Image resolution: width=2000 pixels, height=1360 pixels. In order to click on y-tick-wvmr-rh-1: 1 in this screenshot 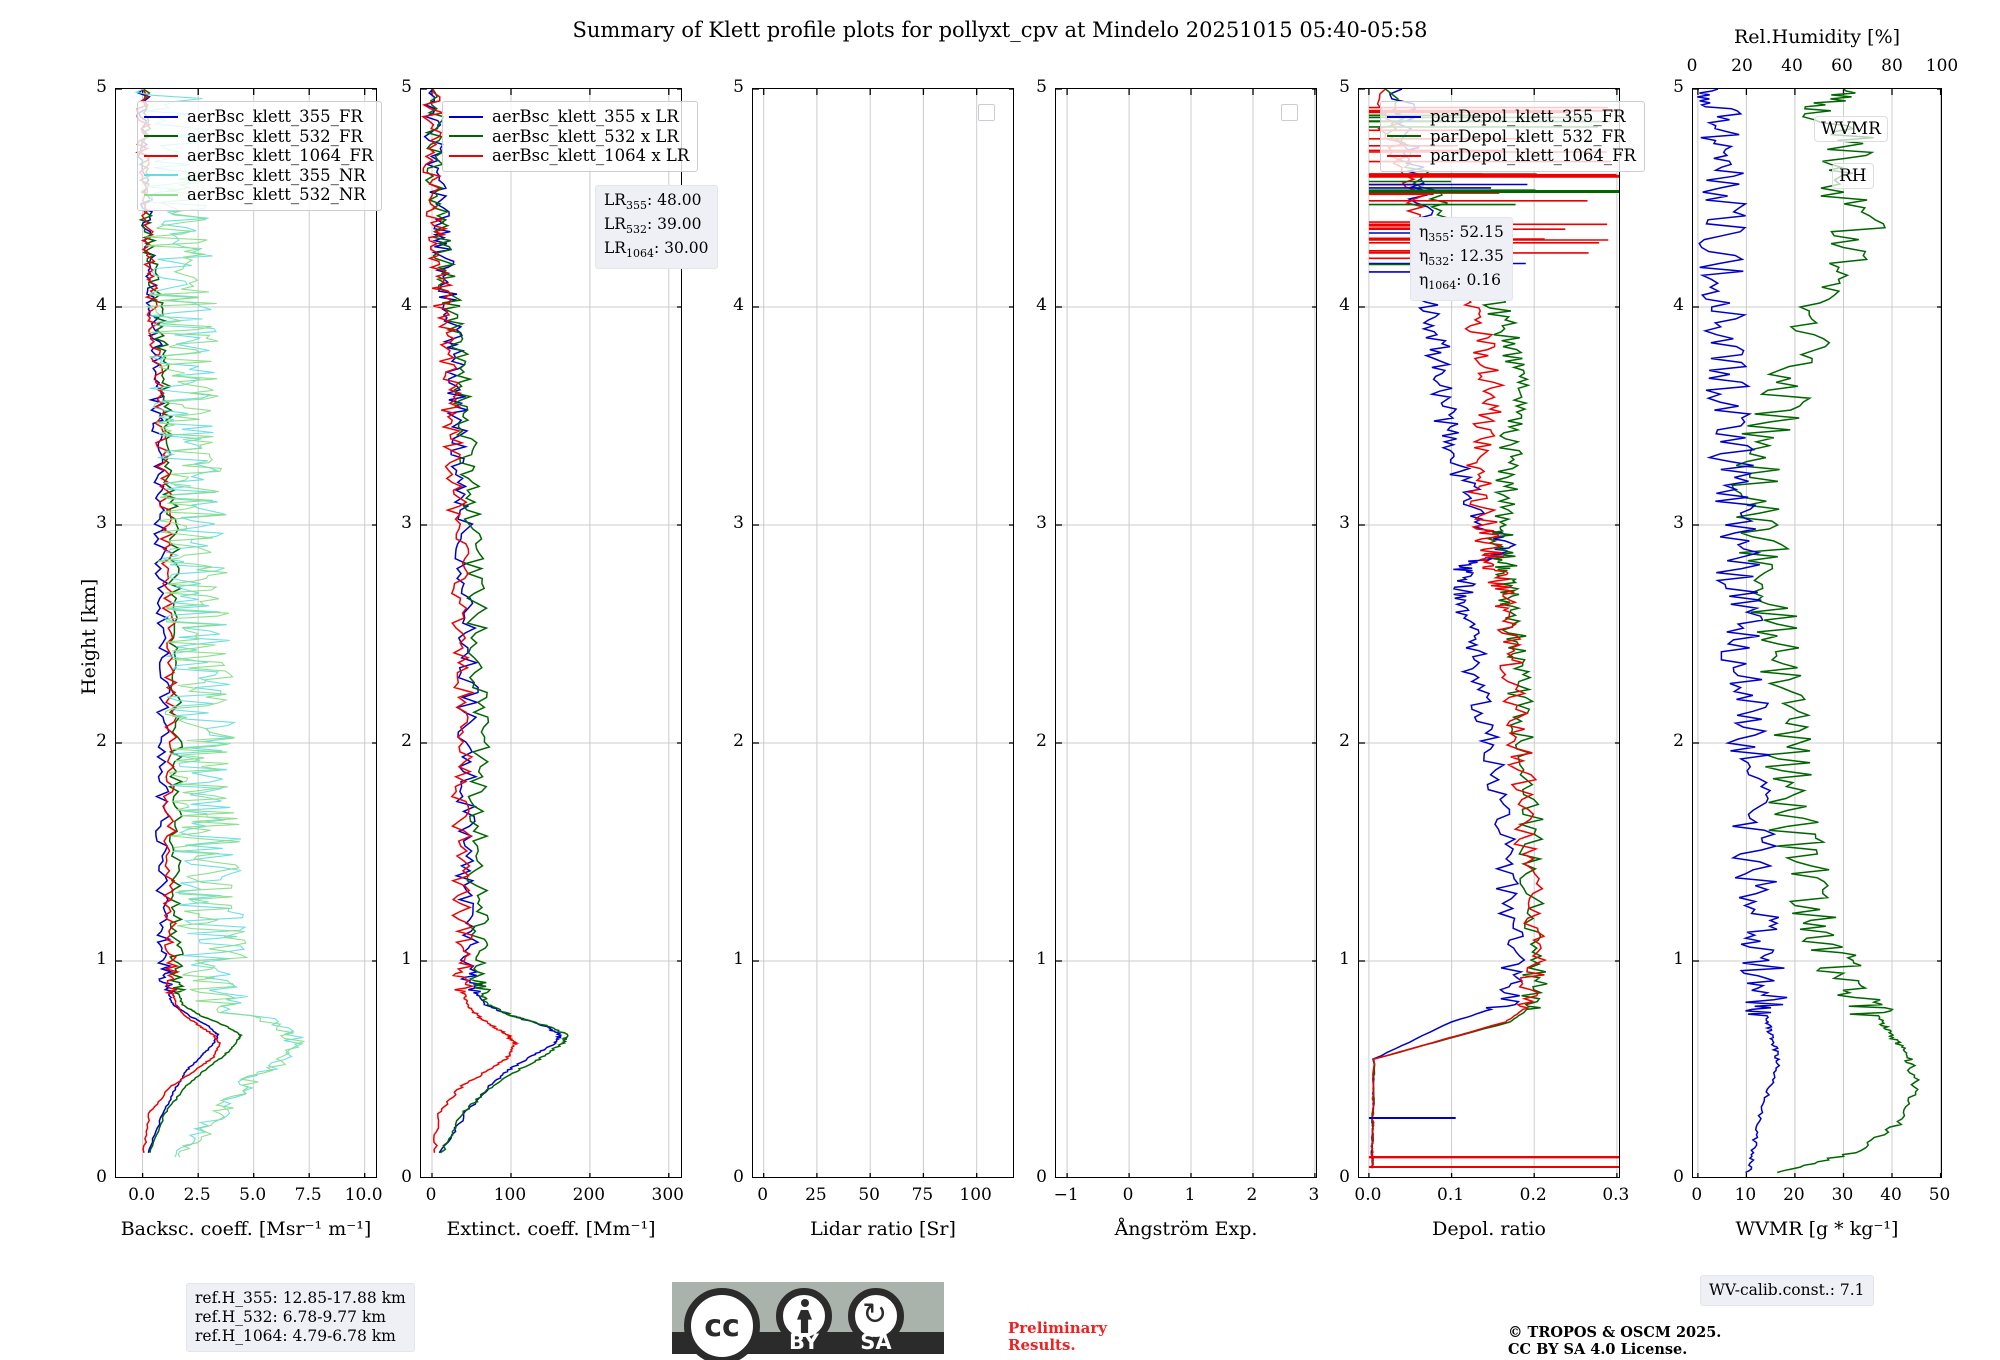, I will do `click(1678, 959)`.